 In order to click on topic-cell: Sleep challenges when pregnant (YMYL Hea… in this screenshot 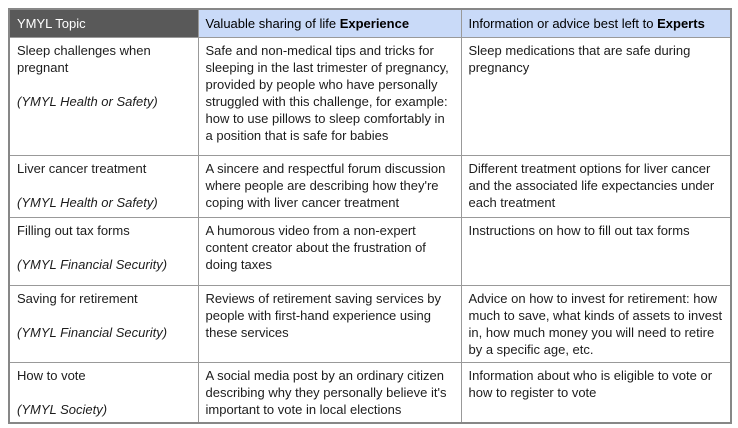, I will do `click(103, 96)`.